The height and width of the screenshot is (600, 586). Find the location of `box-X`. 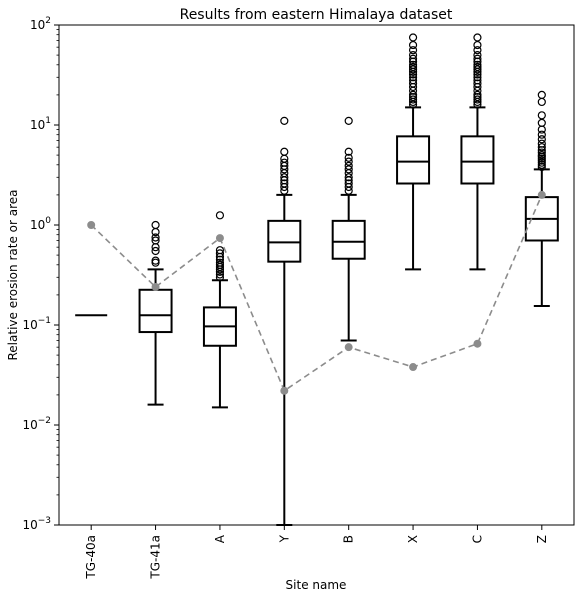

box-X is located at coordinates (413, 152).